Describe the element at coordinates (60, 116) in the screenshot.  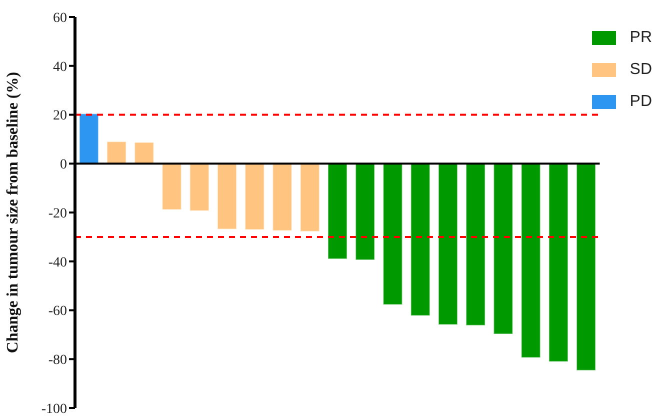
I see `y-tick-label: 20` at that location.